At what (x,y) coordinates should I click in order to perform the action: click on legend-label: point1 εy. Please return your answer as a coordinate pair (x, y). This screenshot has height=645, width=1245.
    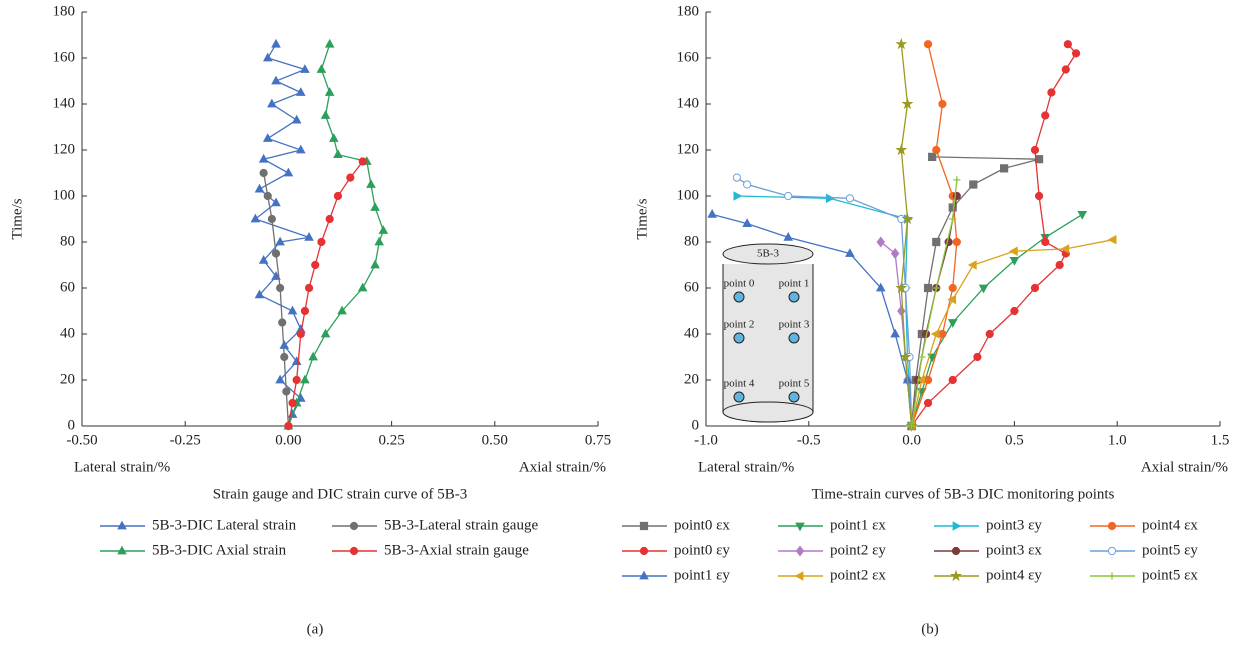
    Looking at the image, I should click on (702, 575).